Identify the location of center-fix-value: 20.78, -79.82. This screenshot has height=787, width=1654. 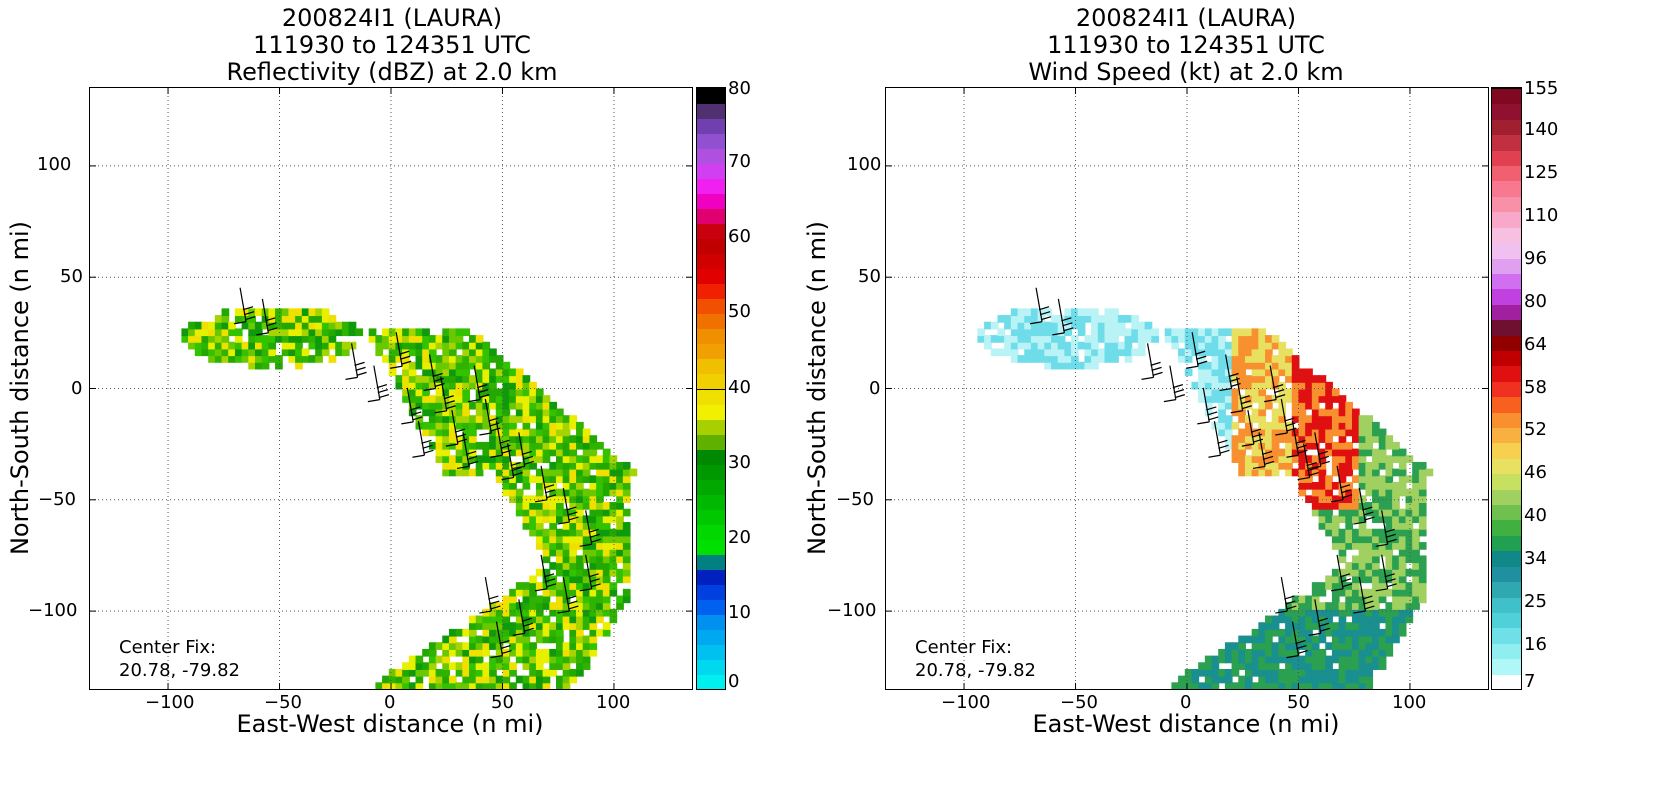
(179, 670).